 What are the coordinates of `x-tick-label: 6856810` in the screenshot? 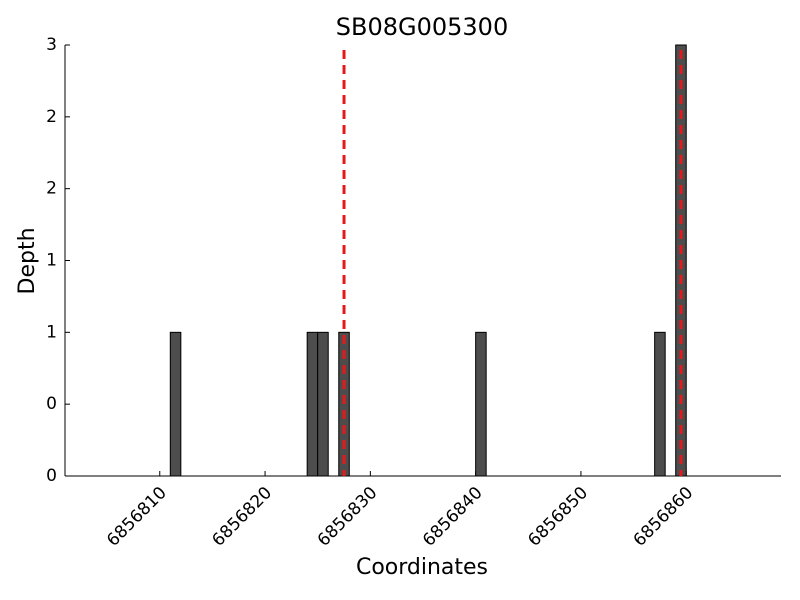 It's located at (137, 517).